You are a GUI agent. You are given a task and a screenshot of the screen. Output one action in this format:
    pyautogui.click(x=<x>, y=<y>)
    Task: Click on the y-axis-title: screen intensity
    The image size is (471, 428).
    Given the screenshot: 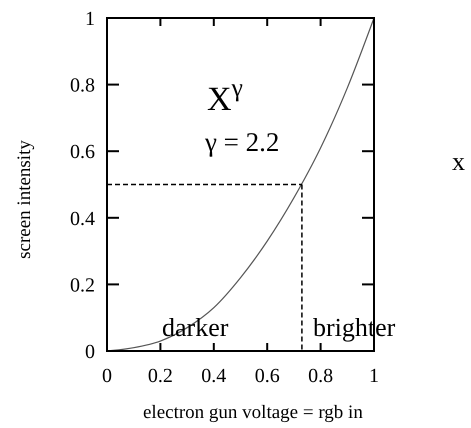 What is the action you would take?
    pyautogui.click(x=24, y=199)
    